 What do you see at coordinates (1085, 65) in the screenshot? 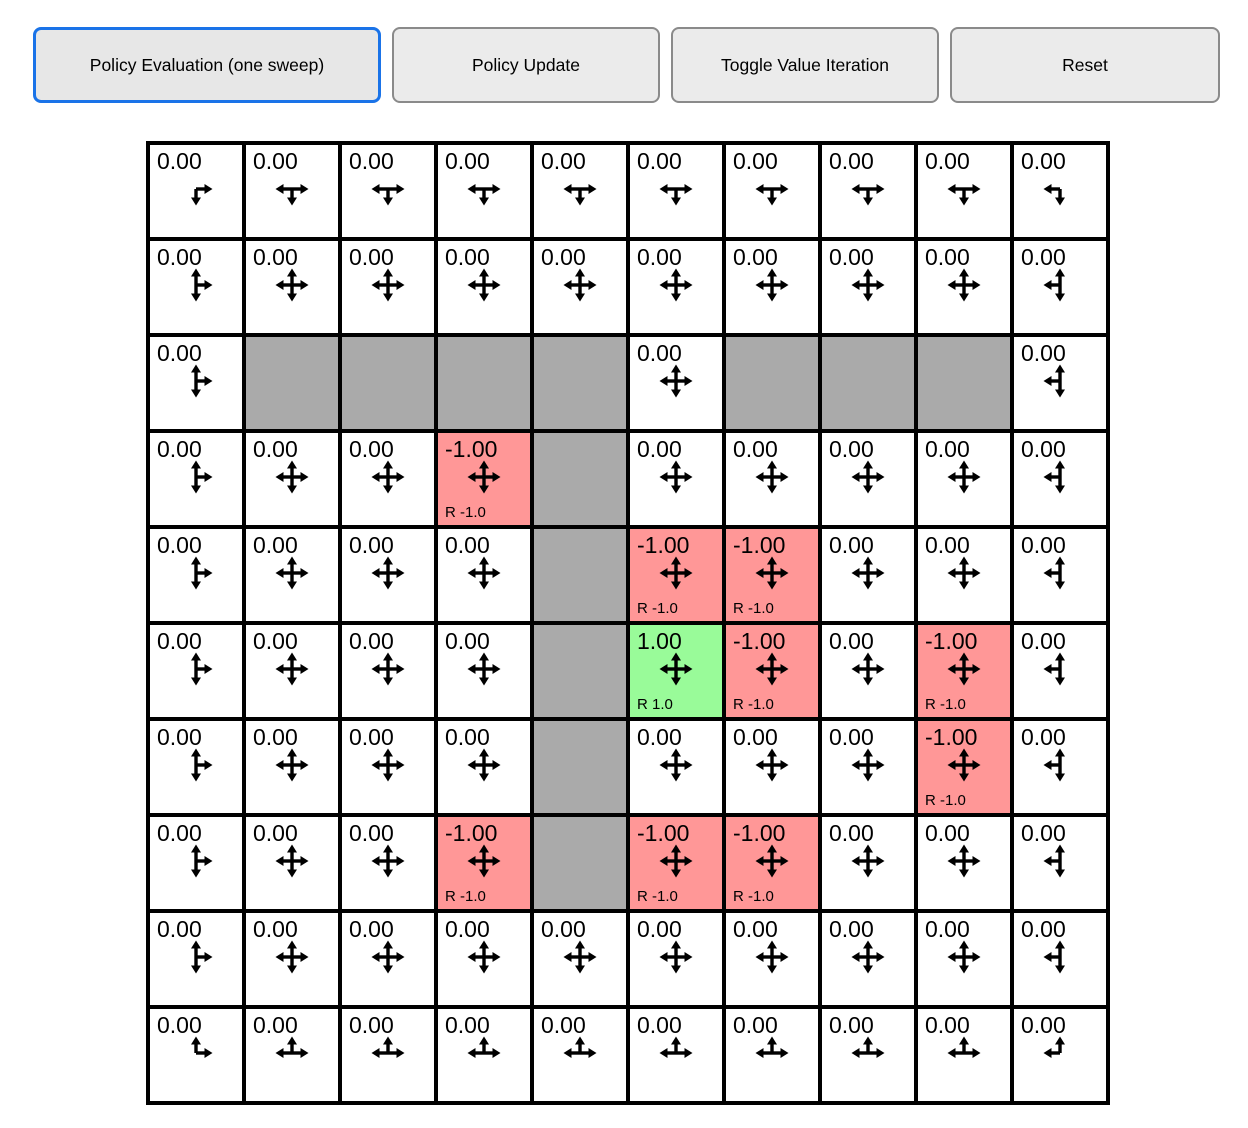
I see `reset-button: Reset` at bounding box center [1085, 65].